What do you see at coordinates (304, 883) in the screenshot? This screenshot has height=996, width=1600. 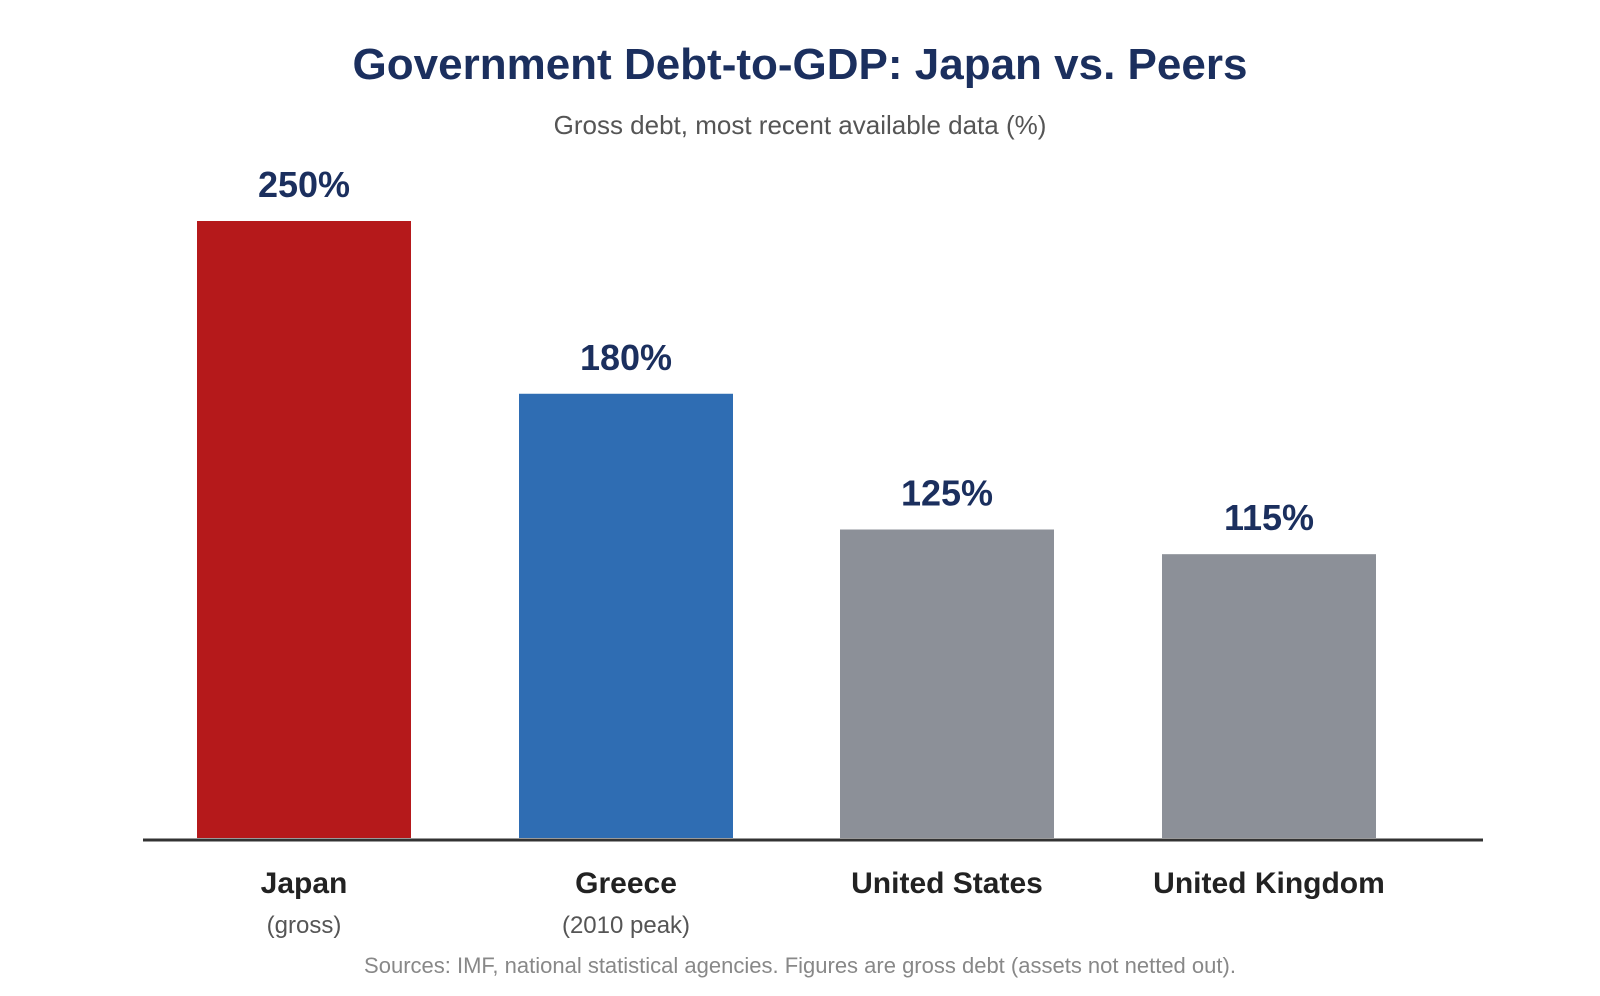 I see `category-label-japan: Japan` at bounding box center [304, 883].